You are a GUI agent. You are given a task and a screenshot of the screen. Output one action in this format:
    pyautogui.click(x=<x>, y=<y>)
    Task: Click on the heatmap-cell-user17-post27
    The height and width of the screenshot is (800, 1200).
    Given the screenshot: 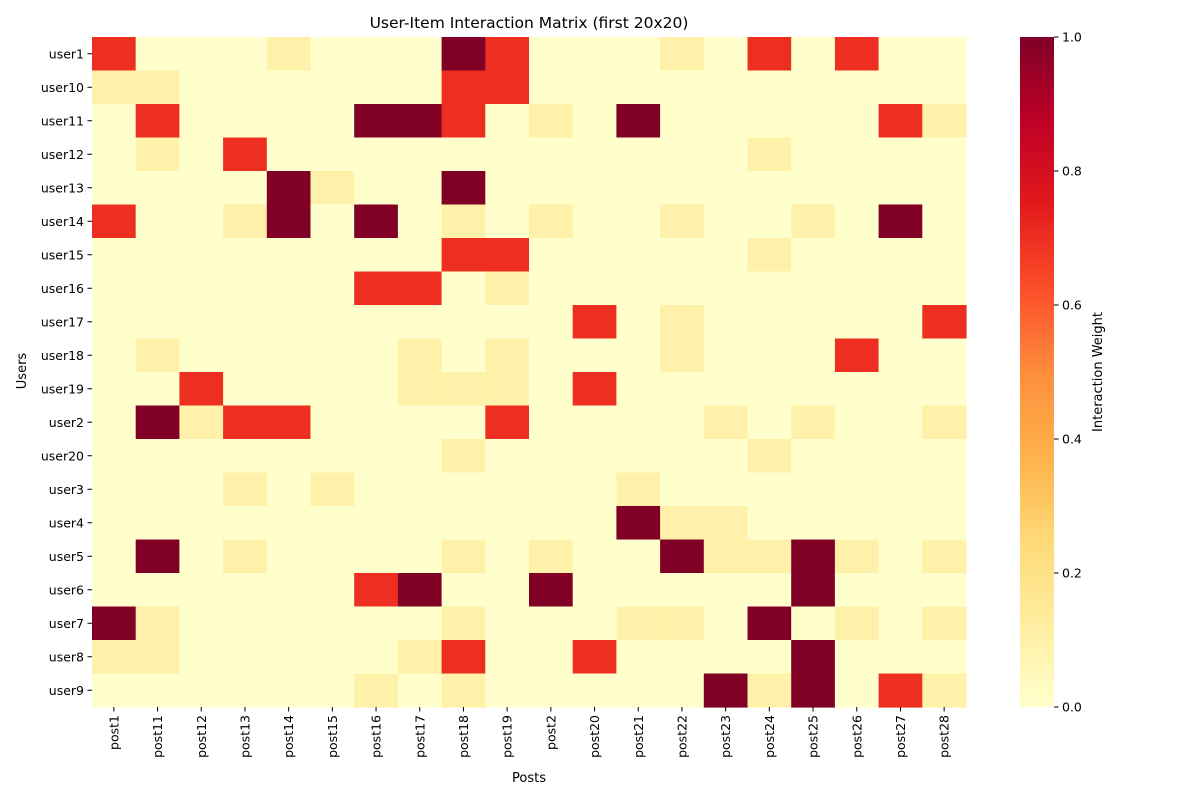 What is the action you would take?
    pyautogui.click(x=900, y=322)
    